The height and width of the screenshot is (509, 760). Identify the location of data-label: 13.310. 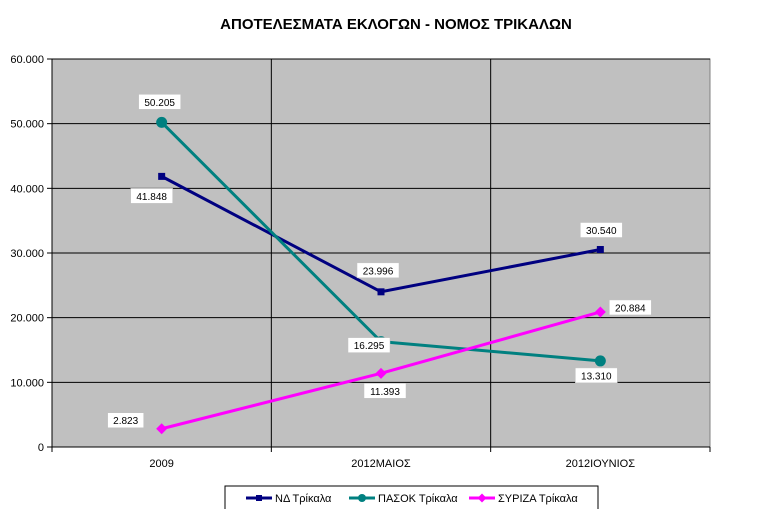
(596, 375).